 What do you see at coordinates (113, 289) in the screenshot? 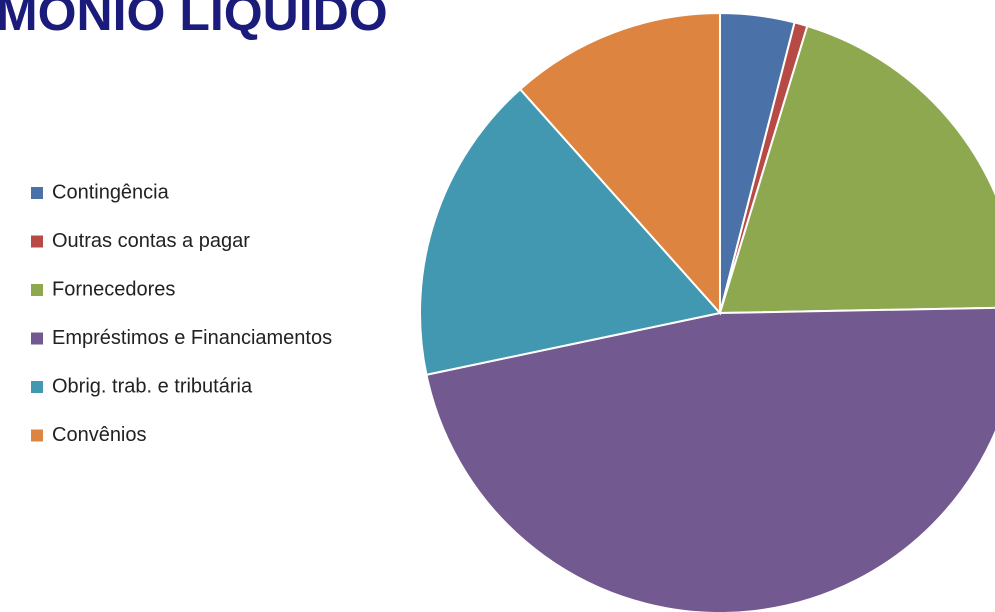
I see `legend-label: Fornecedores` at bounding box center [113, 289].